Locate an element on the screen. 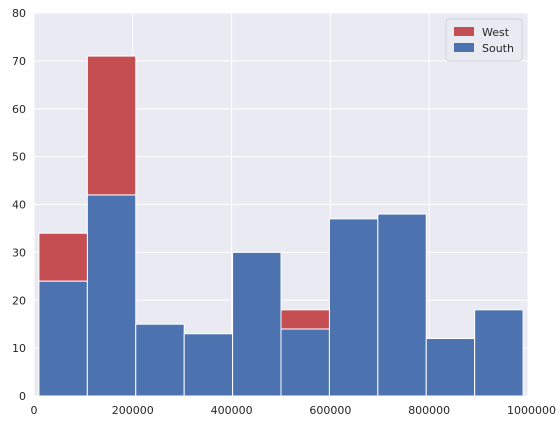 This screenshot has width=560, height=426. y-tick-label: 10 is located at coordinates (19, 348).